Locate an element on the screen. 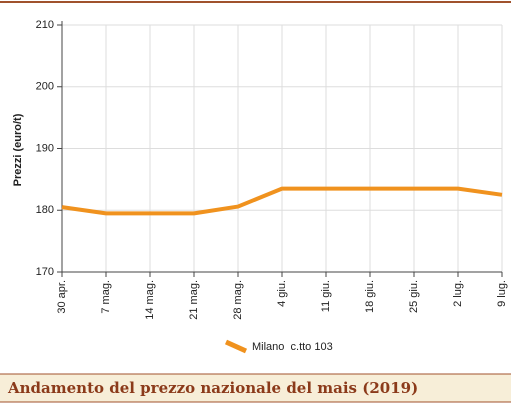 This screenshot has height=406, width=511. legend-label: Milano c.tto 103 is located at coordinates (292, 347).